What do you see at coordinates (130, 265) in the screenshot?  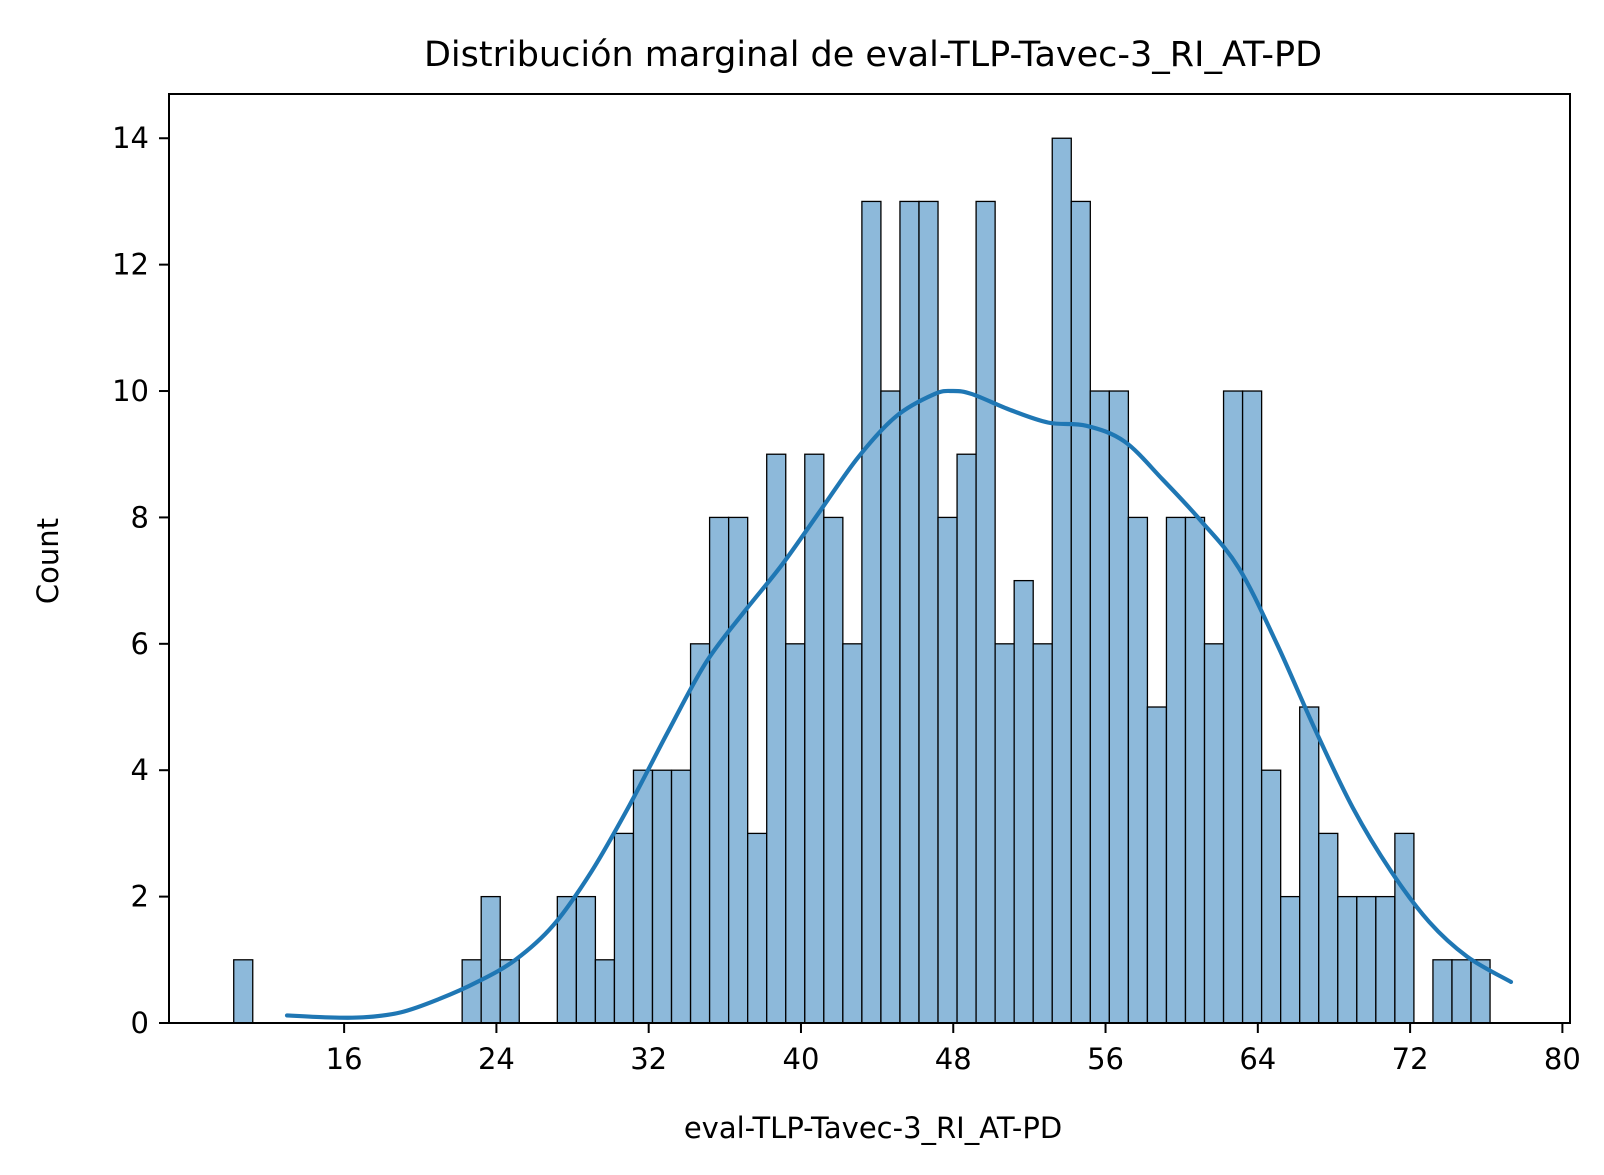 I see `y-tick-label: 12` at bounding box center [130, 265].